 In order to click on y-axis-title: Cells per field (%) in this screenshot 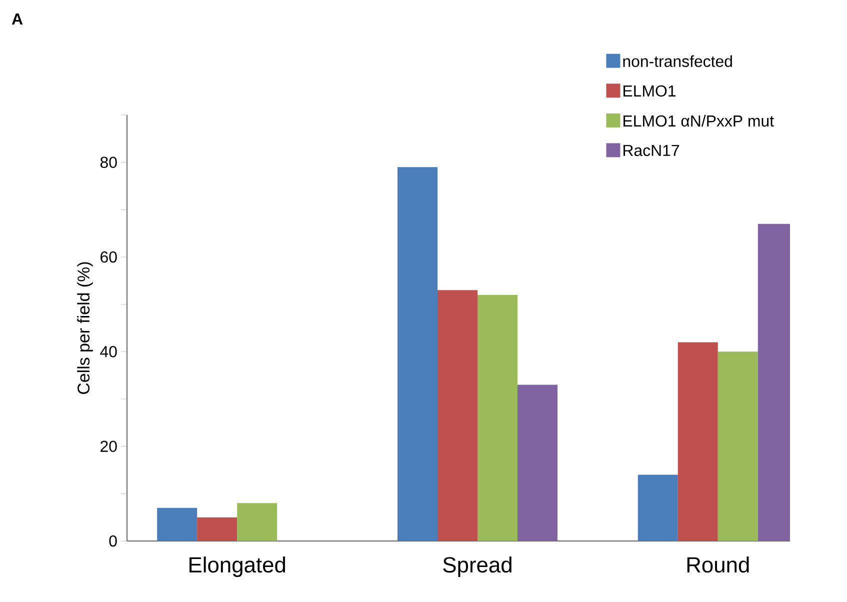, I will do `click(85, 328)`.